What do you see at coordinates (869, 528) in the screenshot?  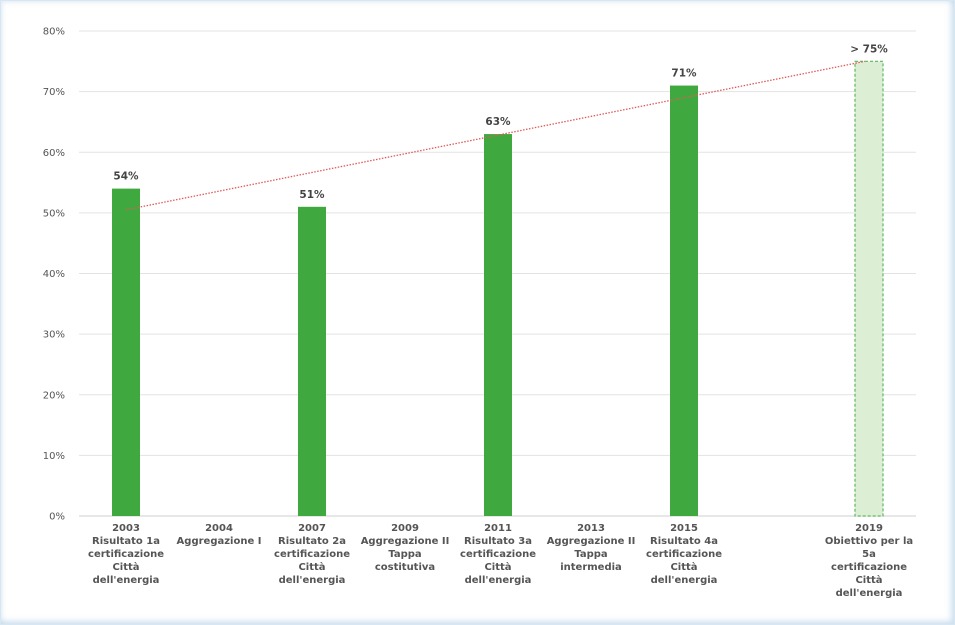 I see `x-tick-year: 2019` at bounding box center [869, 528].